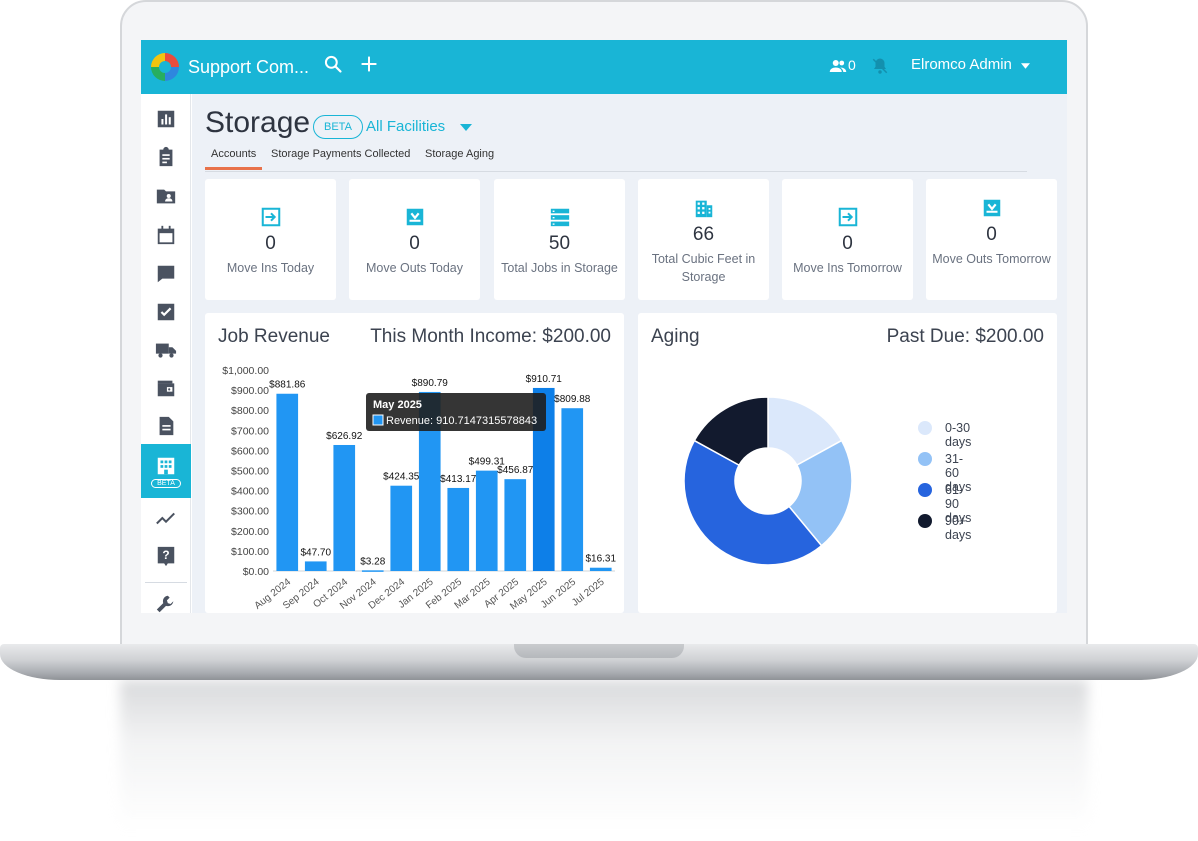  Describe the element at coordinates (397, 405) in the screenshot. I see `tooltip-title: May 2025` at that location.